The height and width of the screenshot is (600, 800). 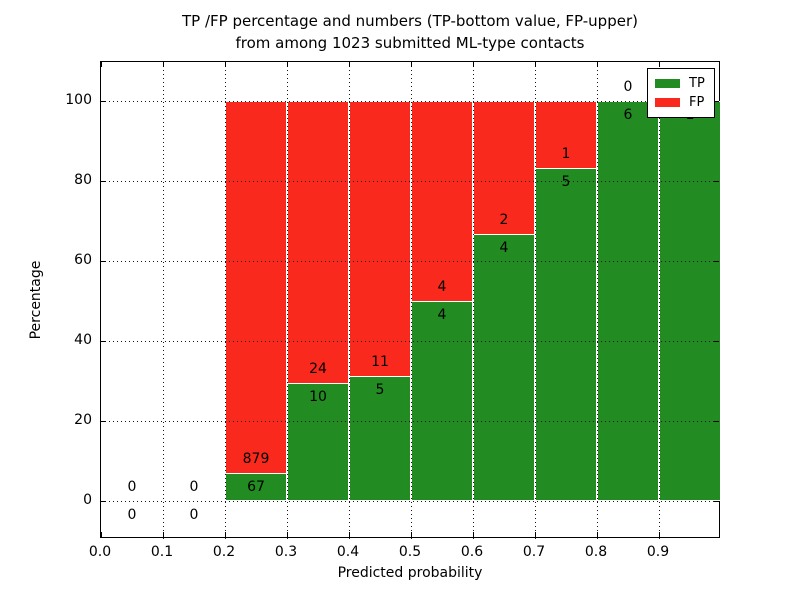 What do you see at coordinates (380, 362) in the screenshot?
I see `annotation-fp-count: 11` at bounding box center [380, 362].